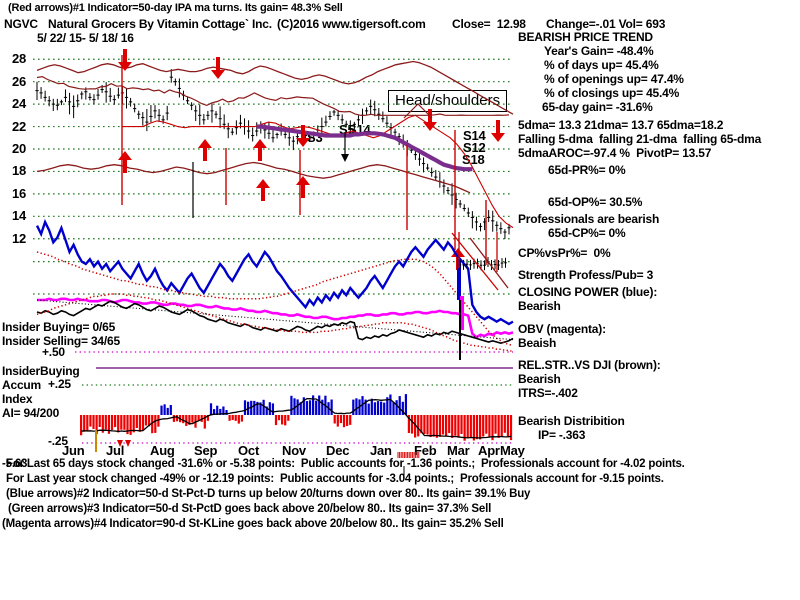  What do you see at coordinates (61, 341) in the screenshot?
I see `insider-selling-count: Insider Selling= 34/65` at bounding box center [61, 341].